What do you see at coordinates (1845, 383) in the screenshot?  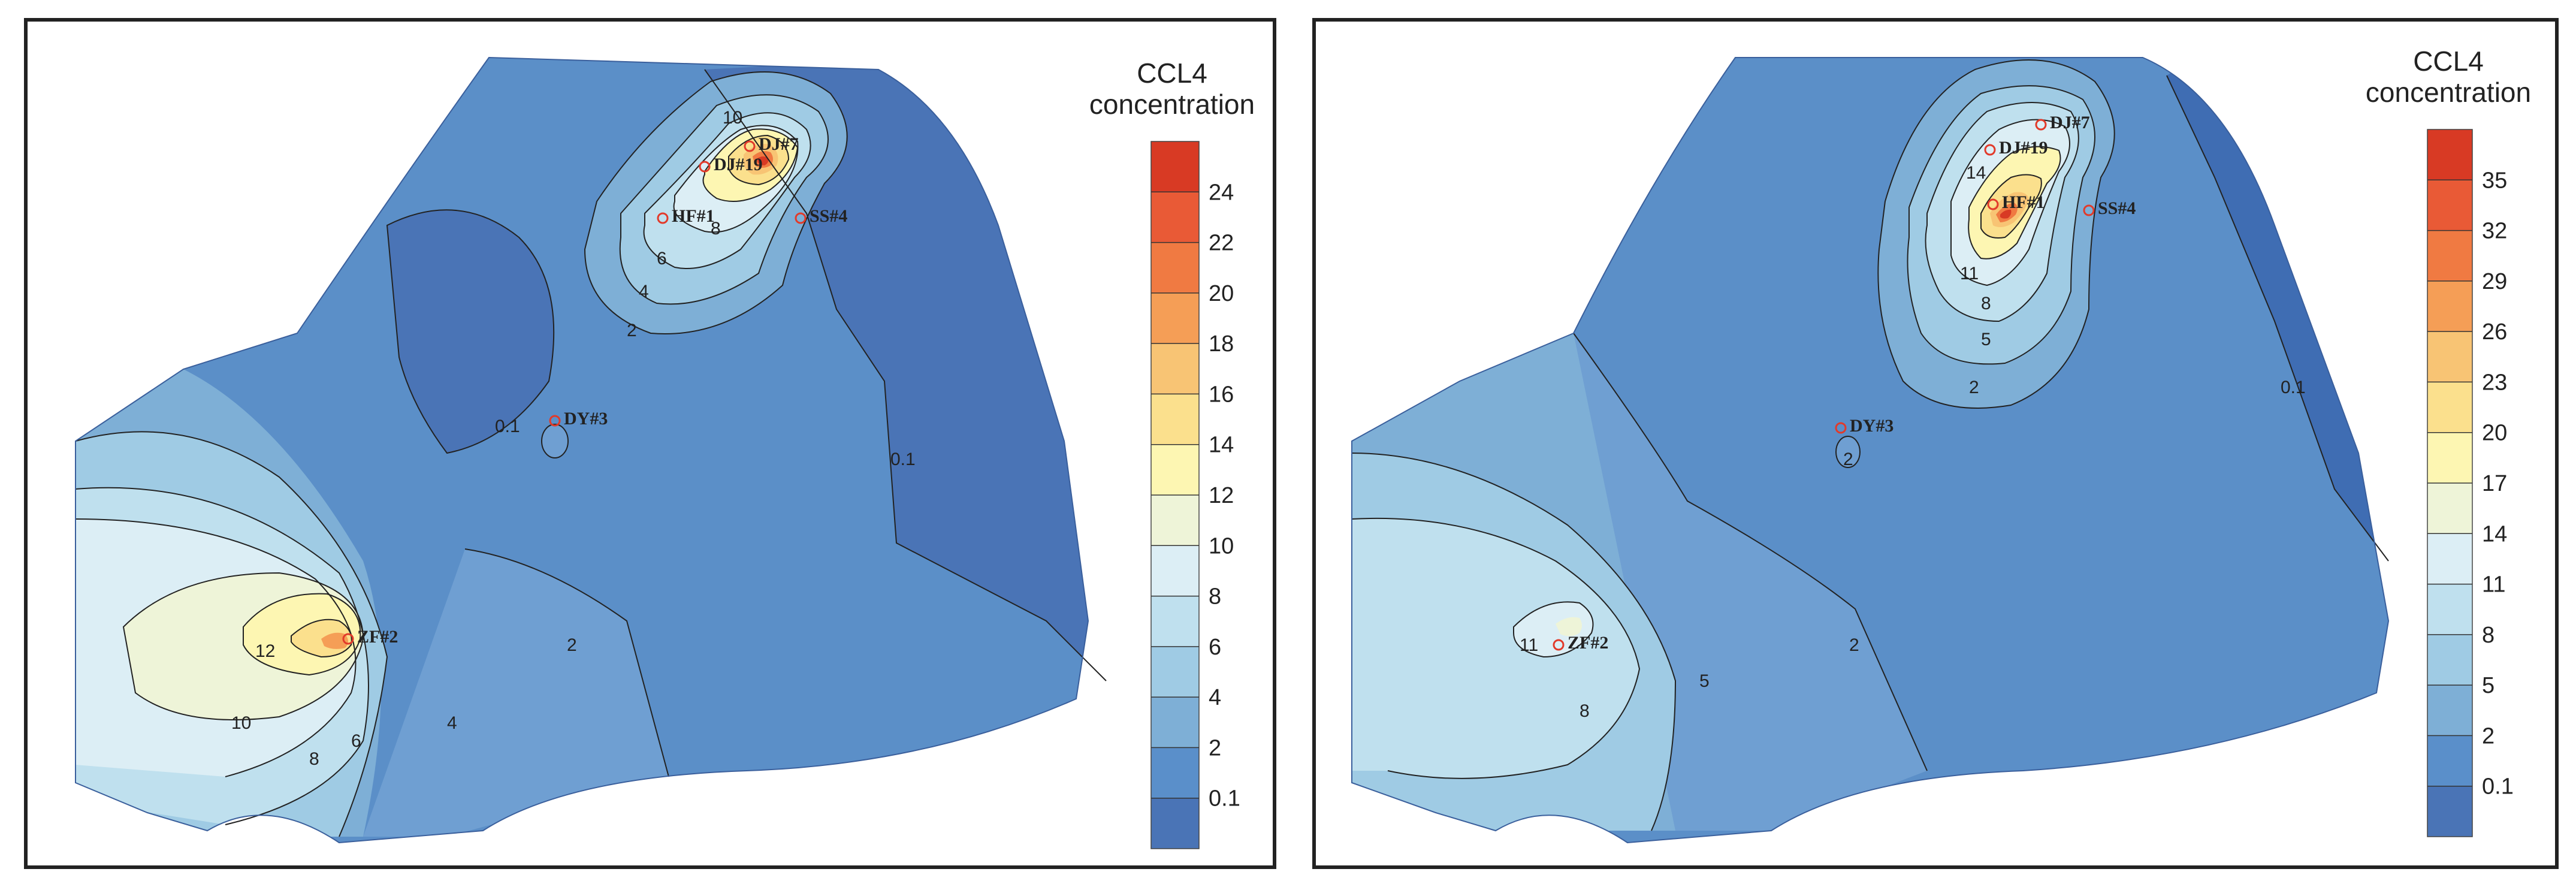 I see `well-markers-right: DJ#7 DJ#19 HF#1 SS#4 DY#3 ZF#2` at bounding box center [1845, 383].